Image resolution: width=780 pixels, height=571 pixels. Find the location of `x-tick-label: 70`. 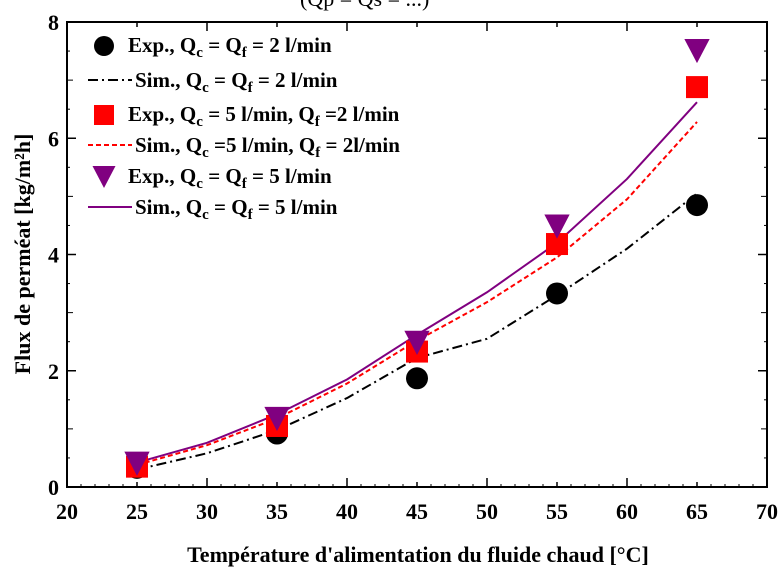

x-tick-label: 70 is located at coordinates (767, 511).